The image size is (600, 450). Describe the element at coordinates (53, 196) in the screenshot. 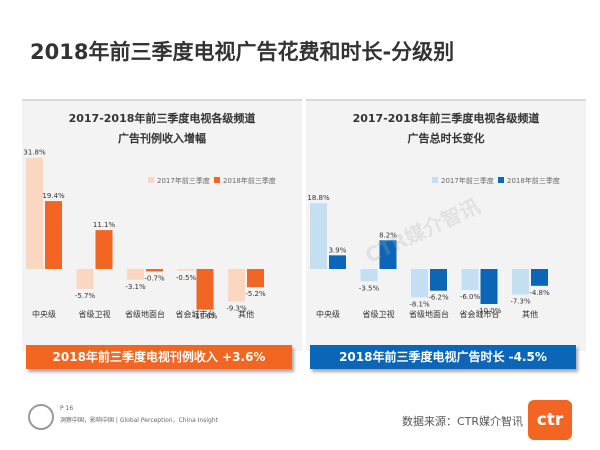

I see `data-label: 19.4%` at that location.